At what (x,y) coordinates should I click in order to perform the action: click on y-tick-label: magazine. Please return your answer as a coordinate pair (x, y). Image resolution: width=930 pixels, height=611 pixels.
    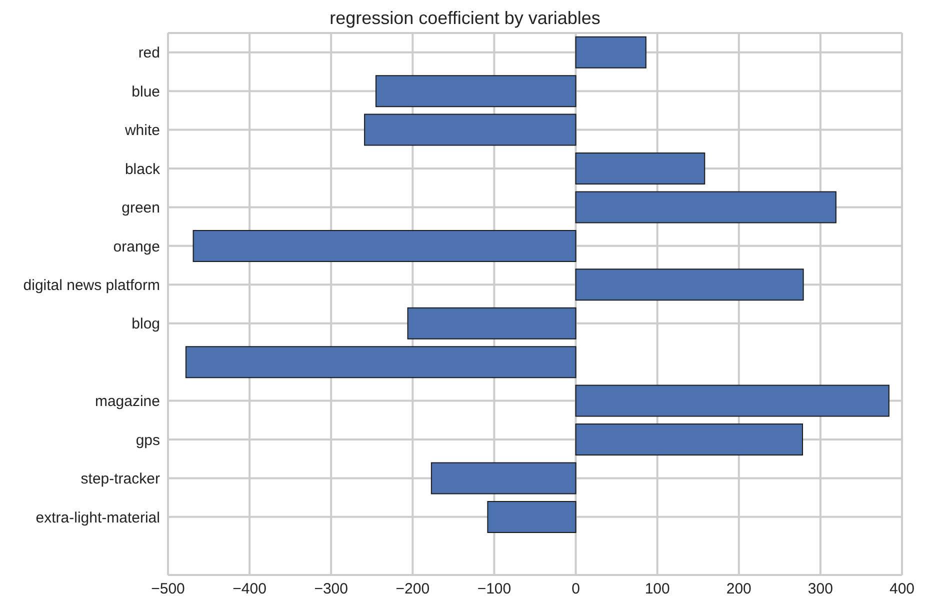
    Looking at the image, I should click on (127, 401).